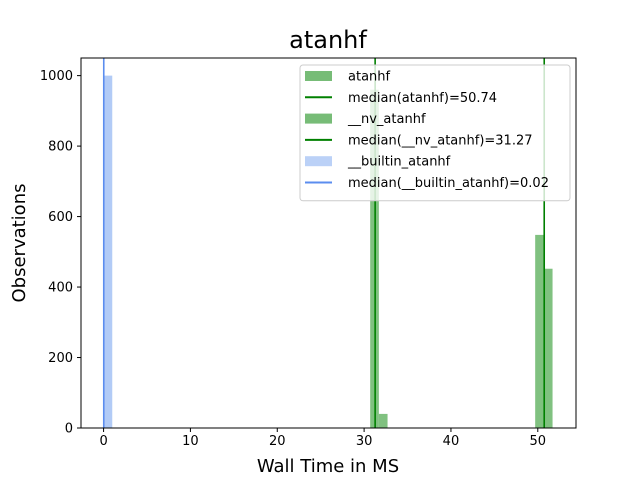 The height and width of the screenshot is (480, 640). I want to click on legend-label-4: __builtin_atanhf, so click(399, 162).